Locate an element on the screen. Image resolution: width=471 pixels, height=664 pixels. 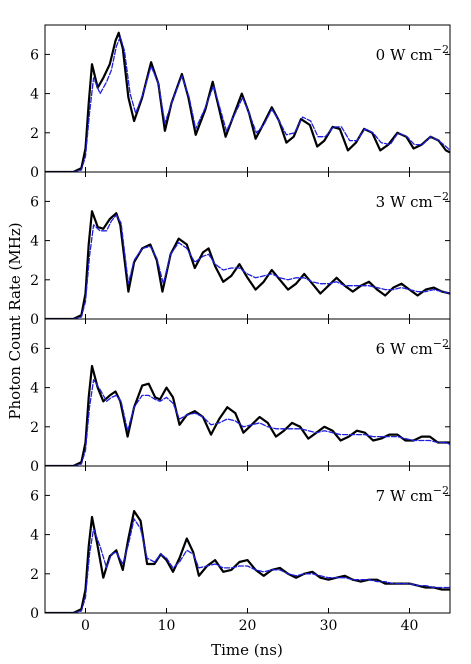
panel-intensity-label: 6 W cm−2 is located at coordinates (412, 347).